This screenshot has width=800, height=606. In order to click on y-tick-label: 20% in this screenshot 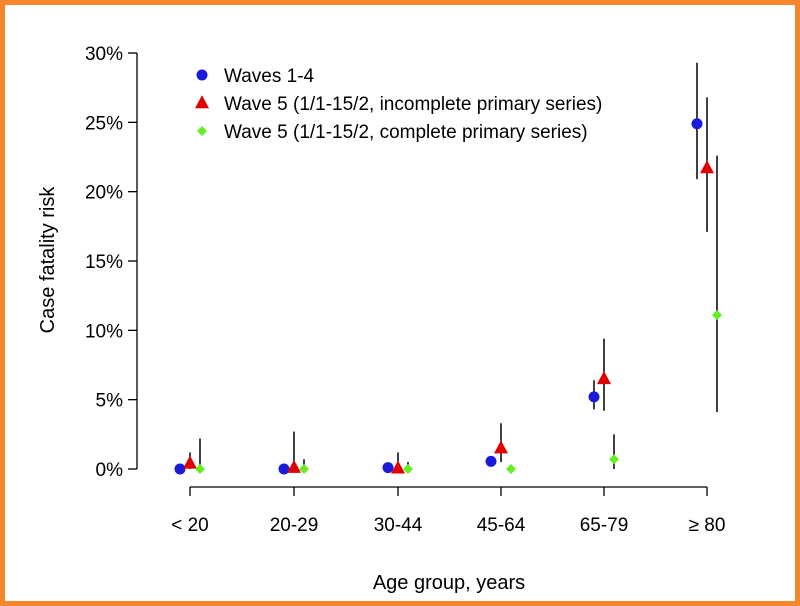, I will do `click(104, 193)`.